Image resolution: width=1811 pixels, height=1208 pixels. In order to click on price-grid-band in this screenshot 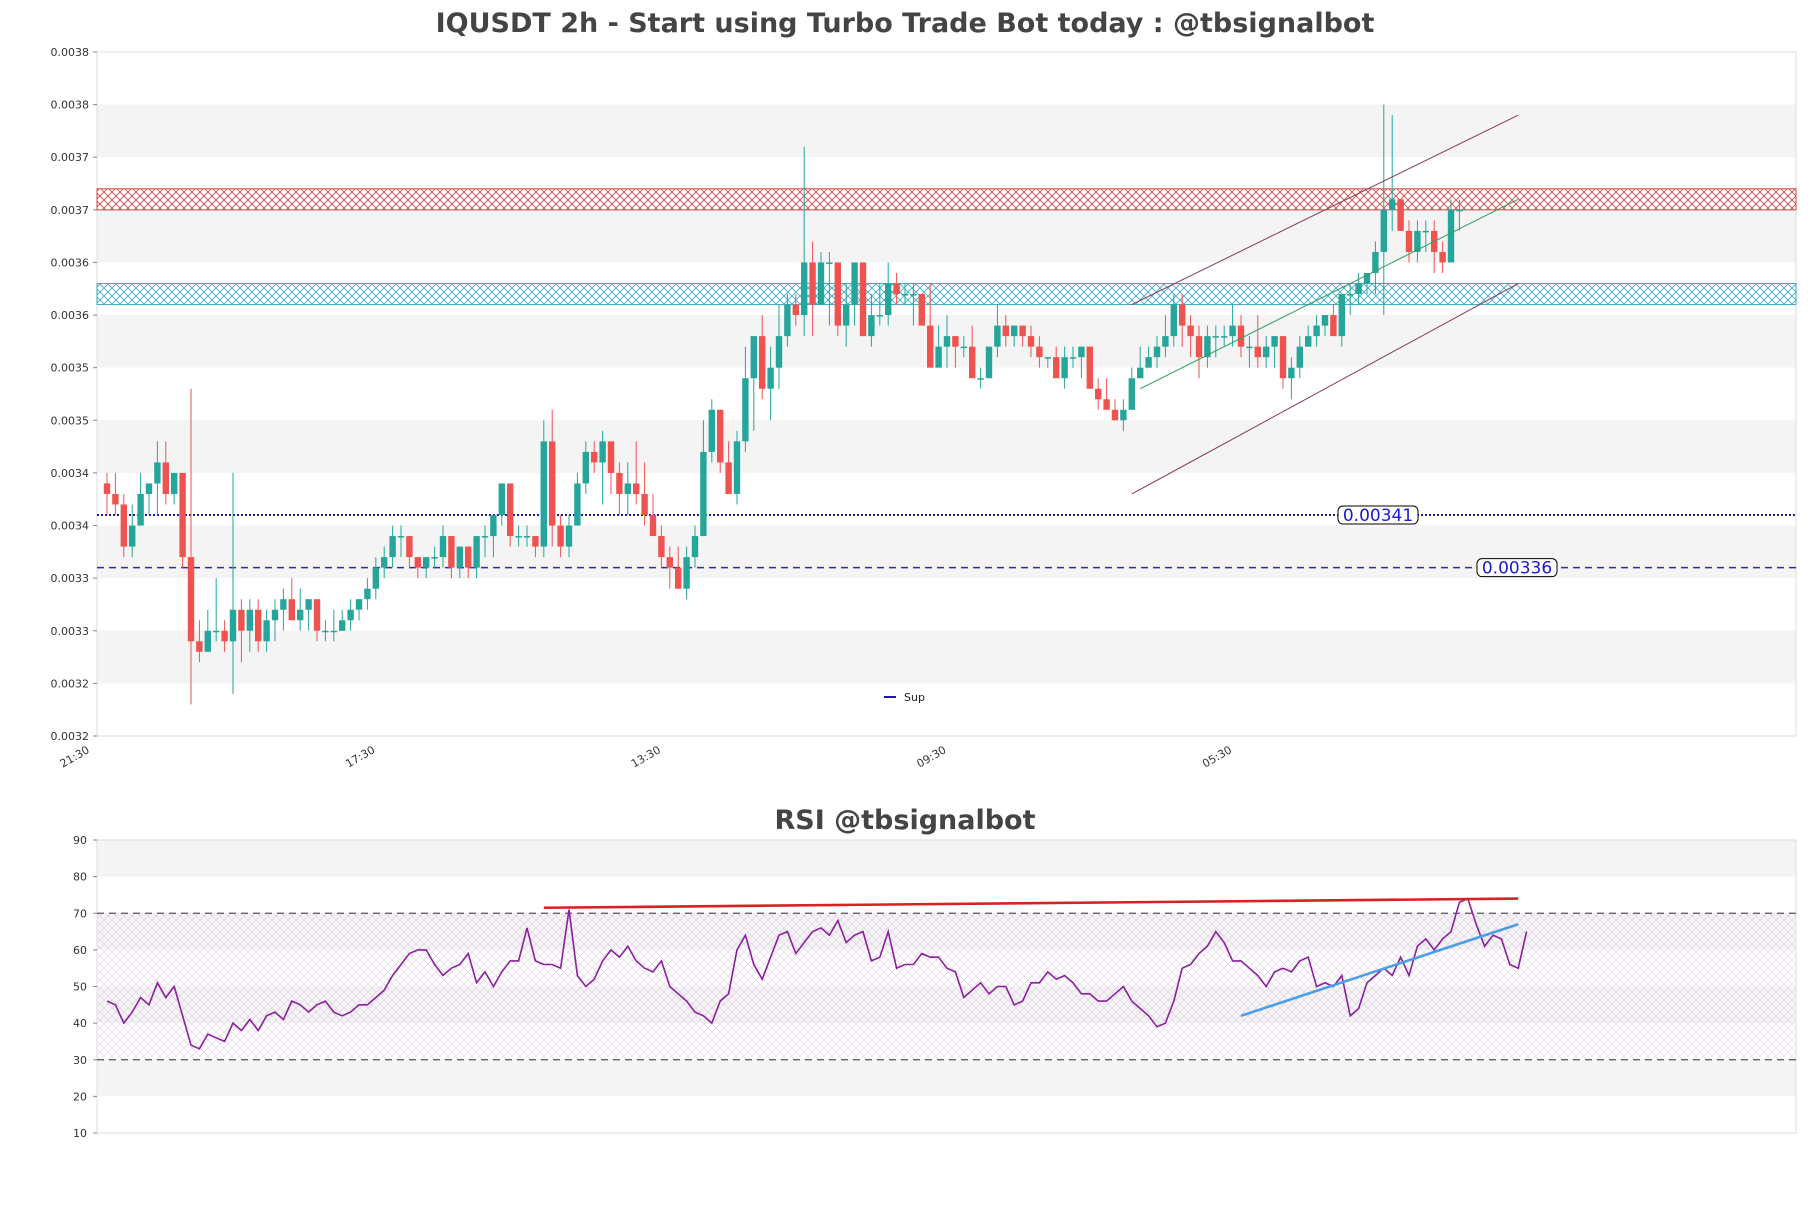, I will do `click(946, 604)`.